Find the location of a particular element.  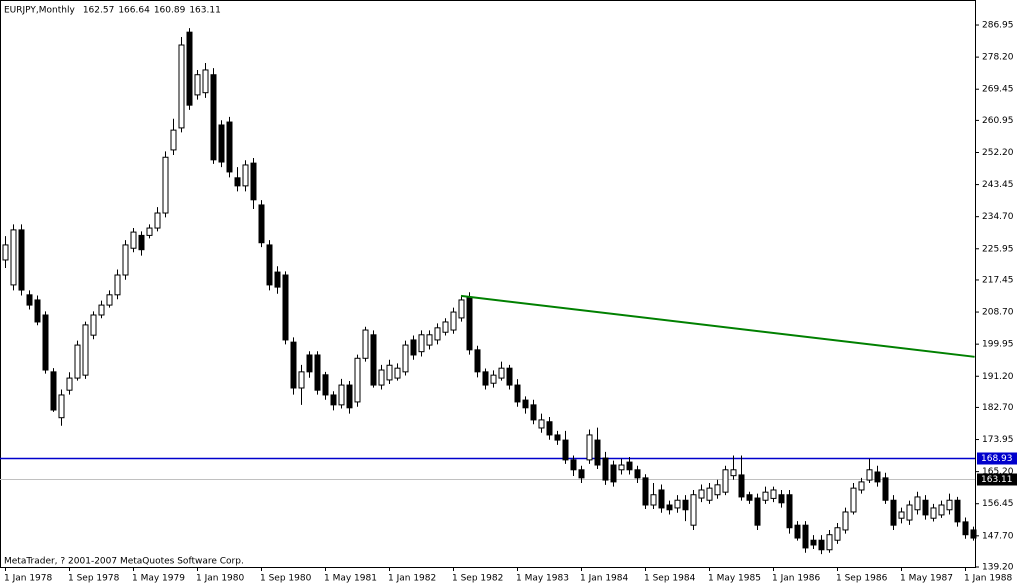

header-value: 160.89 is located at coordinates (170, 11).